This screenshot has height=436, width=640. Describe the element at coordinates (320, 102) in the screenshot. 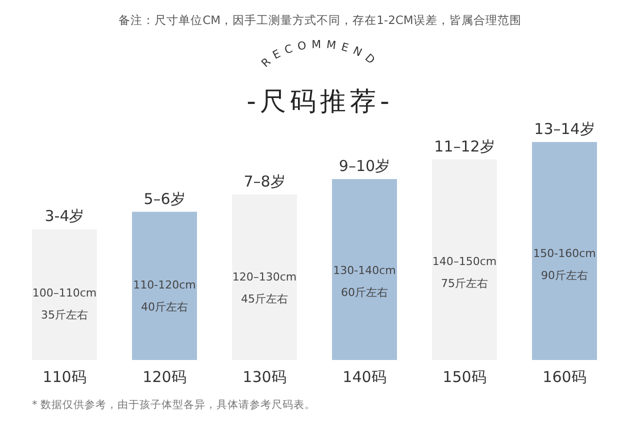

I see `chart-title: -尺码推荐-` at that location.